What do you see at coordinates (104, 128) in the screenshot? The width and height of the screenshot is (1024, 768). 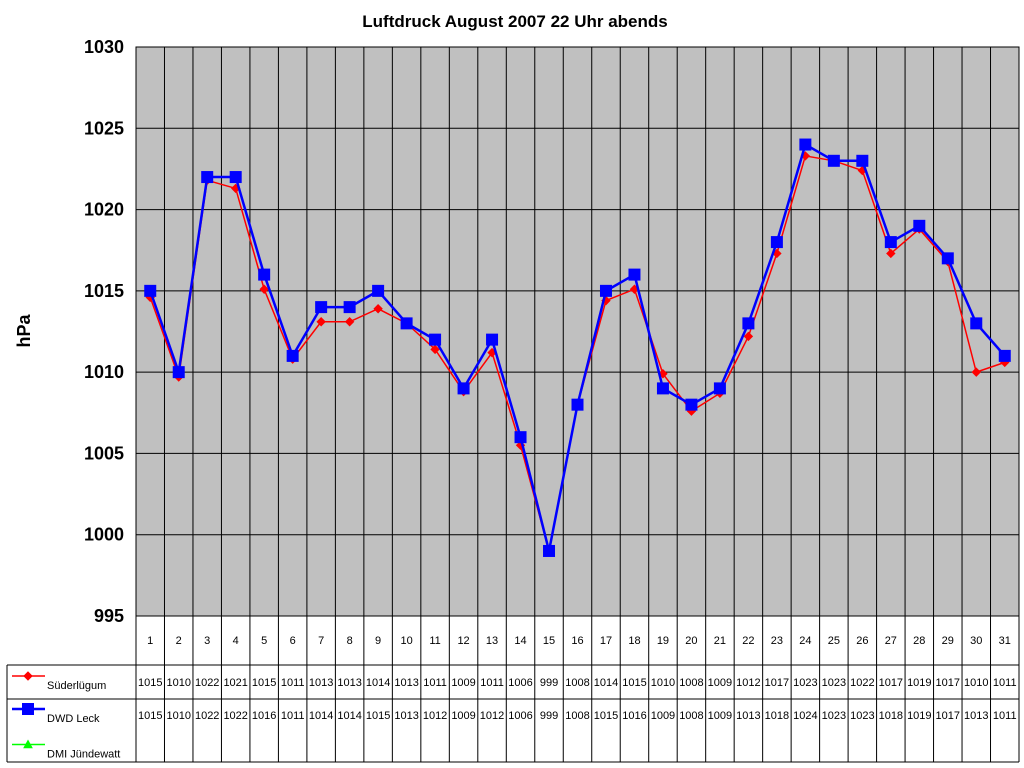 I see `y-tick-label: 1025` at bounding box center [104, 128].